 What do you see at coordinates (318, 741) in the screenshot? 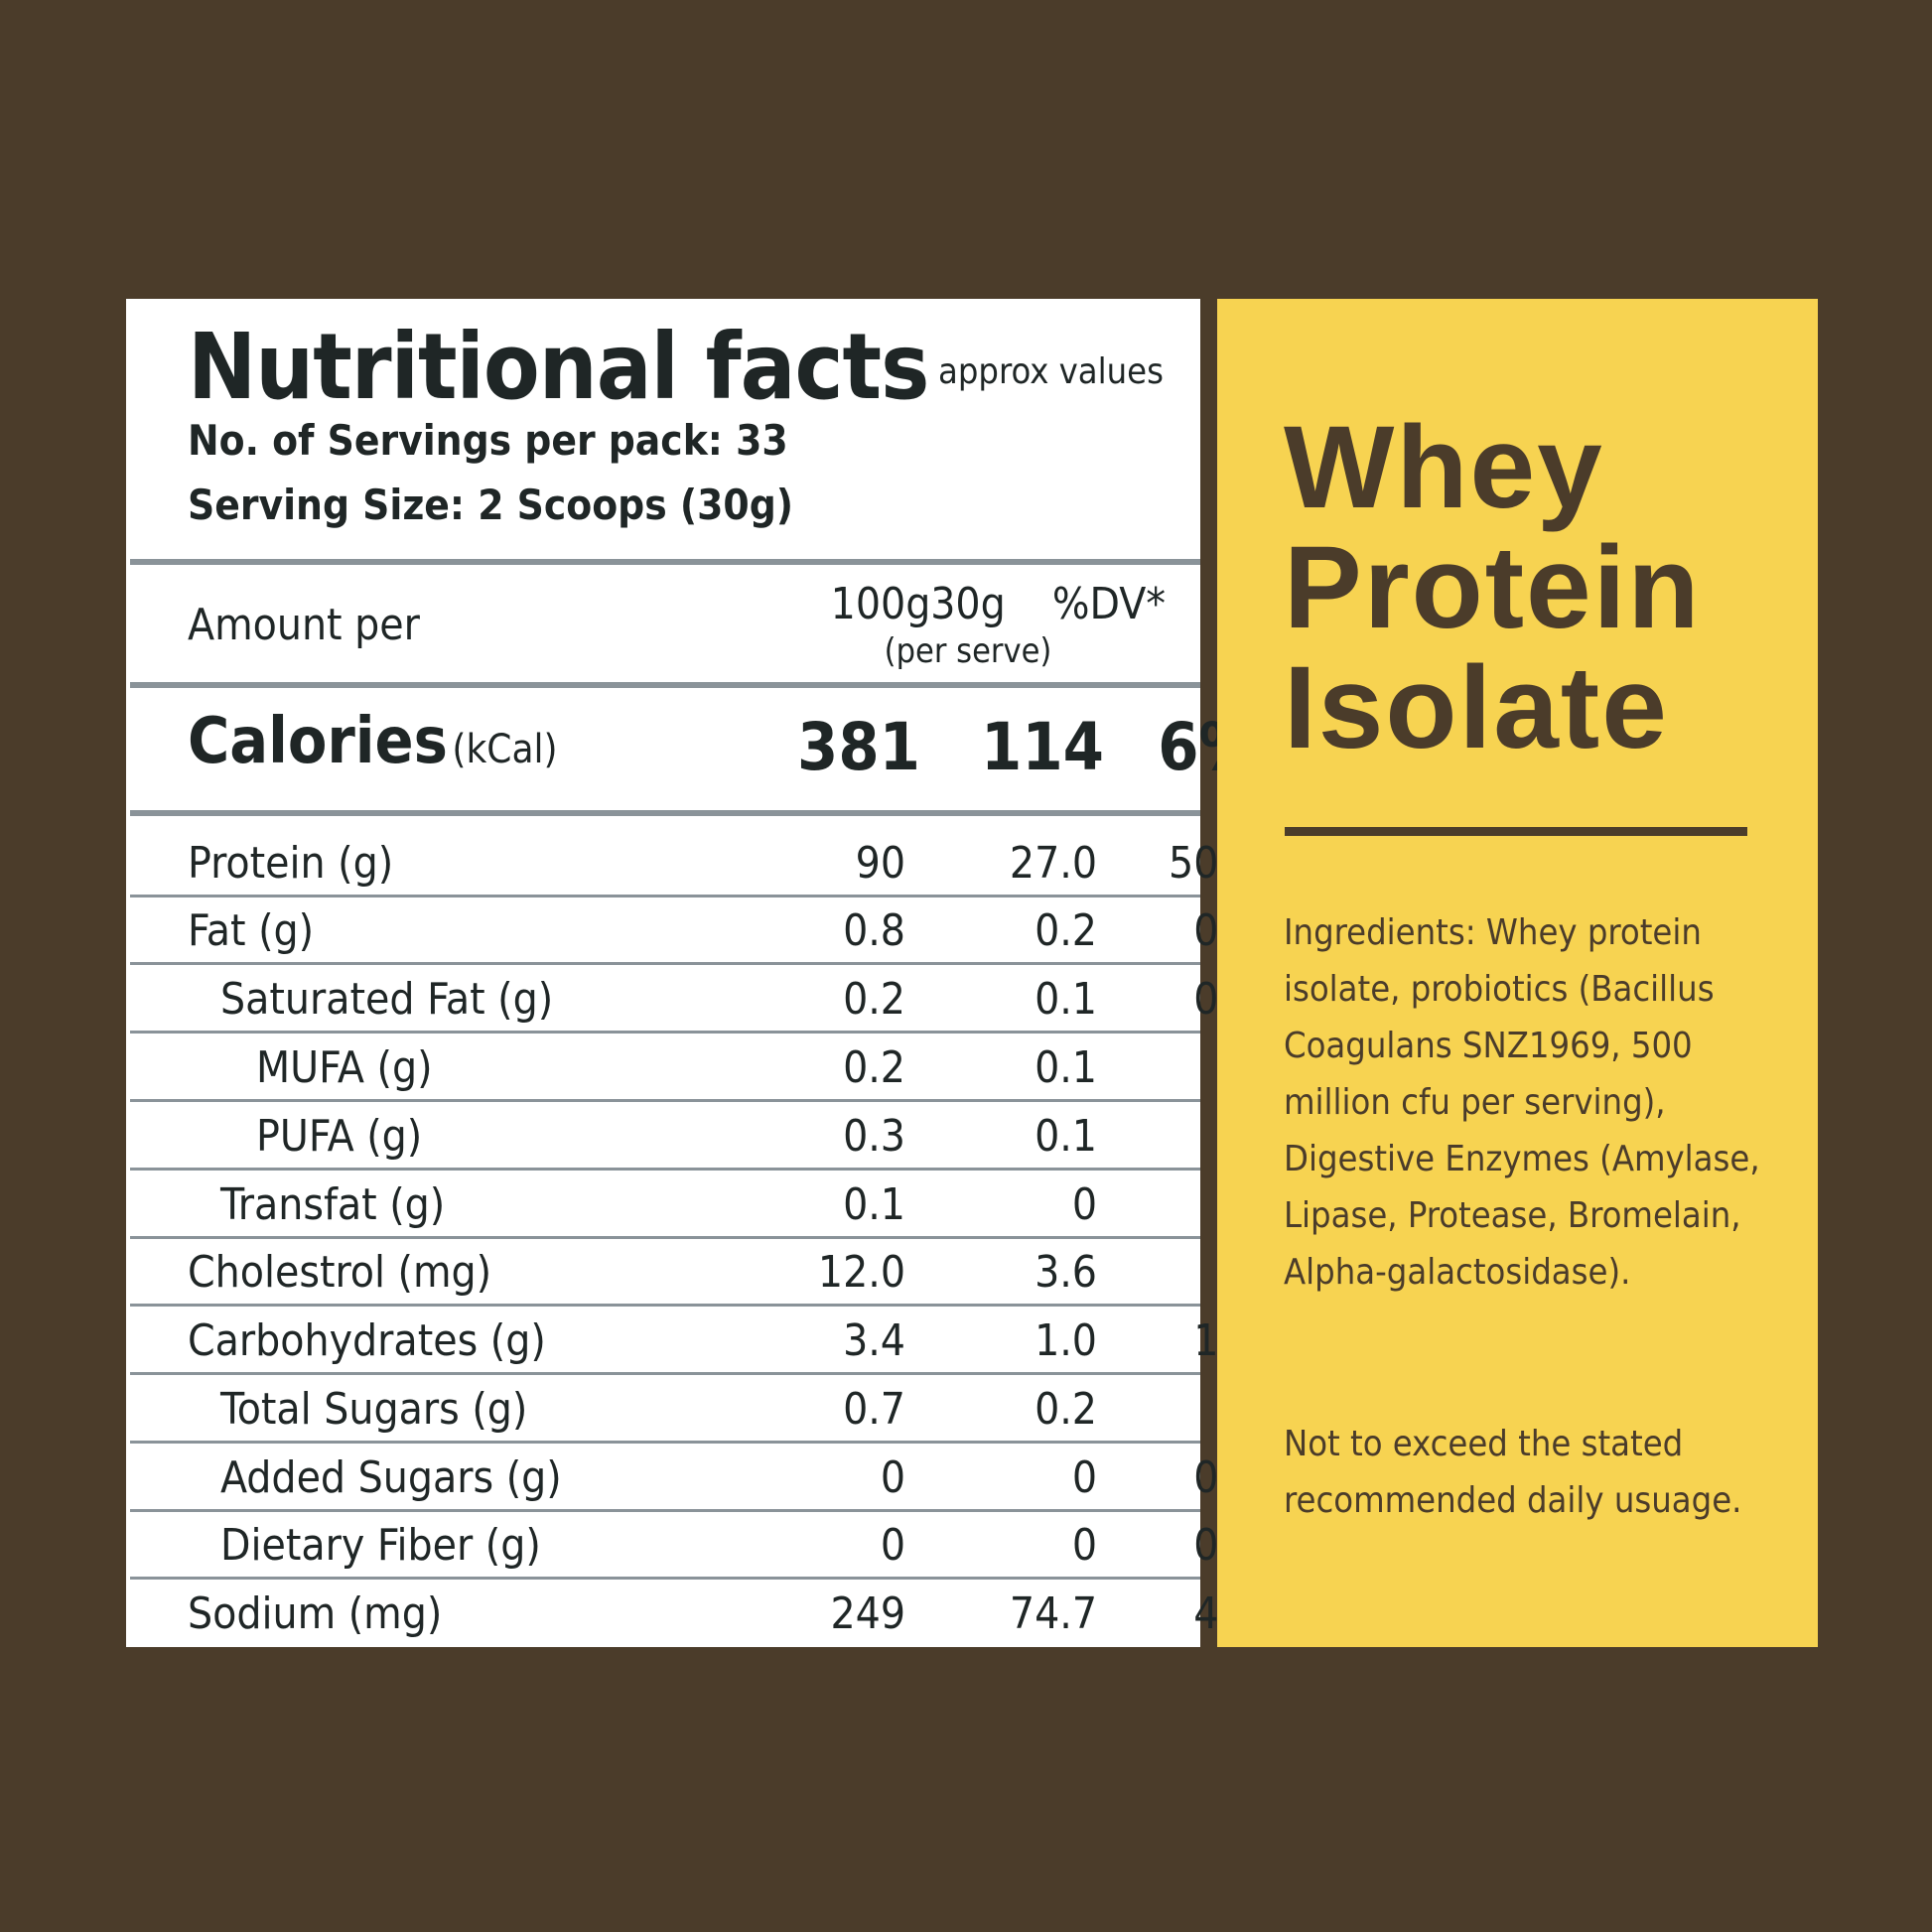
I see `calories-text: Calories` at bounding box center [318, 741].